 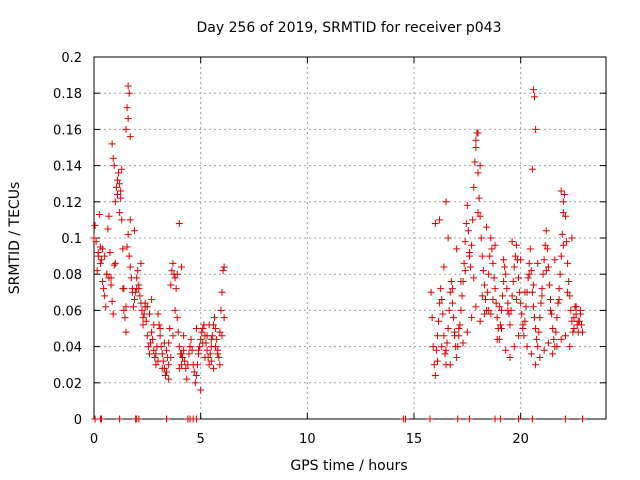 I want to click on y-tick-label: 0.02, so click(x=67, y=384).